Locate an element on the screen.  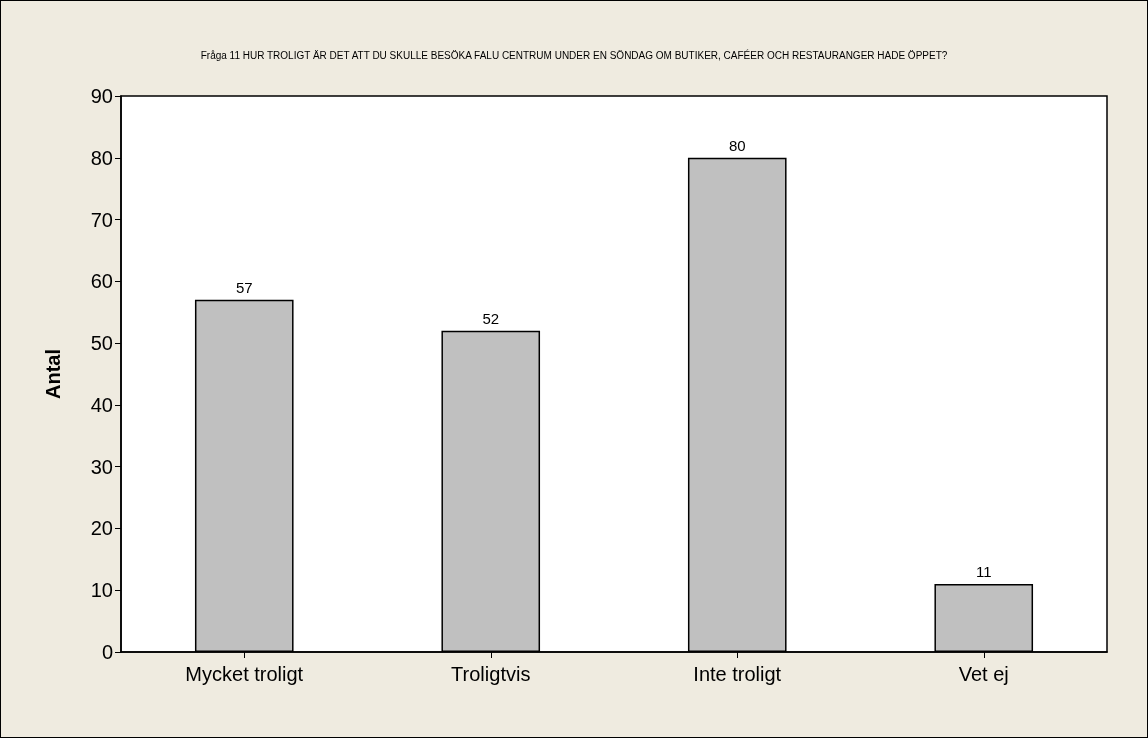
y-tick-label: 0 is located at coordinates (107, 652).